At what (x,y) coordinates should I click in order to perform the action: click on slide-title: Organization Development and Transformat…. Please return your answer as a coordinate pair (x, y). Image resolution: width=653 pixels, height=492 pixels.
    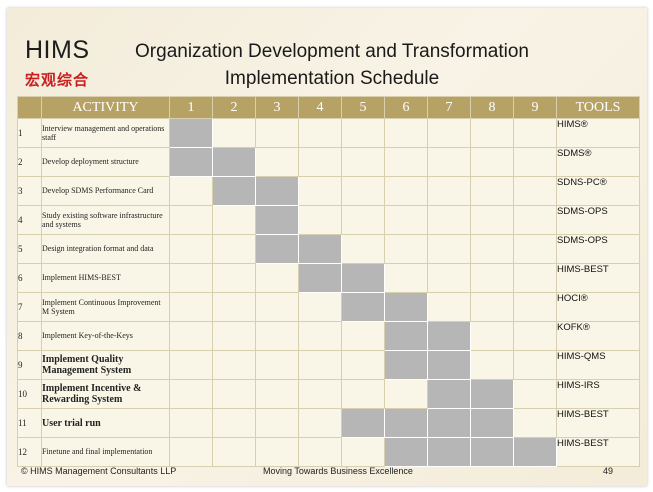
    Looking at the image, I should click on (332, 65).